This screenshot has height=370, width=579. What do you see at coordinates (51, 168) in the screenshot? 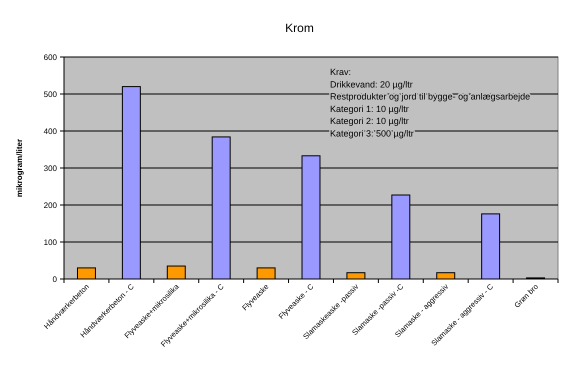
I see `y-tick-label: 300` at bounding box center [51, 168].